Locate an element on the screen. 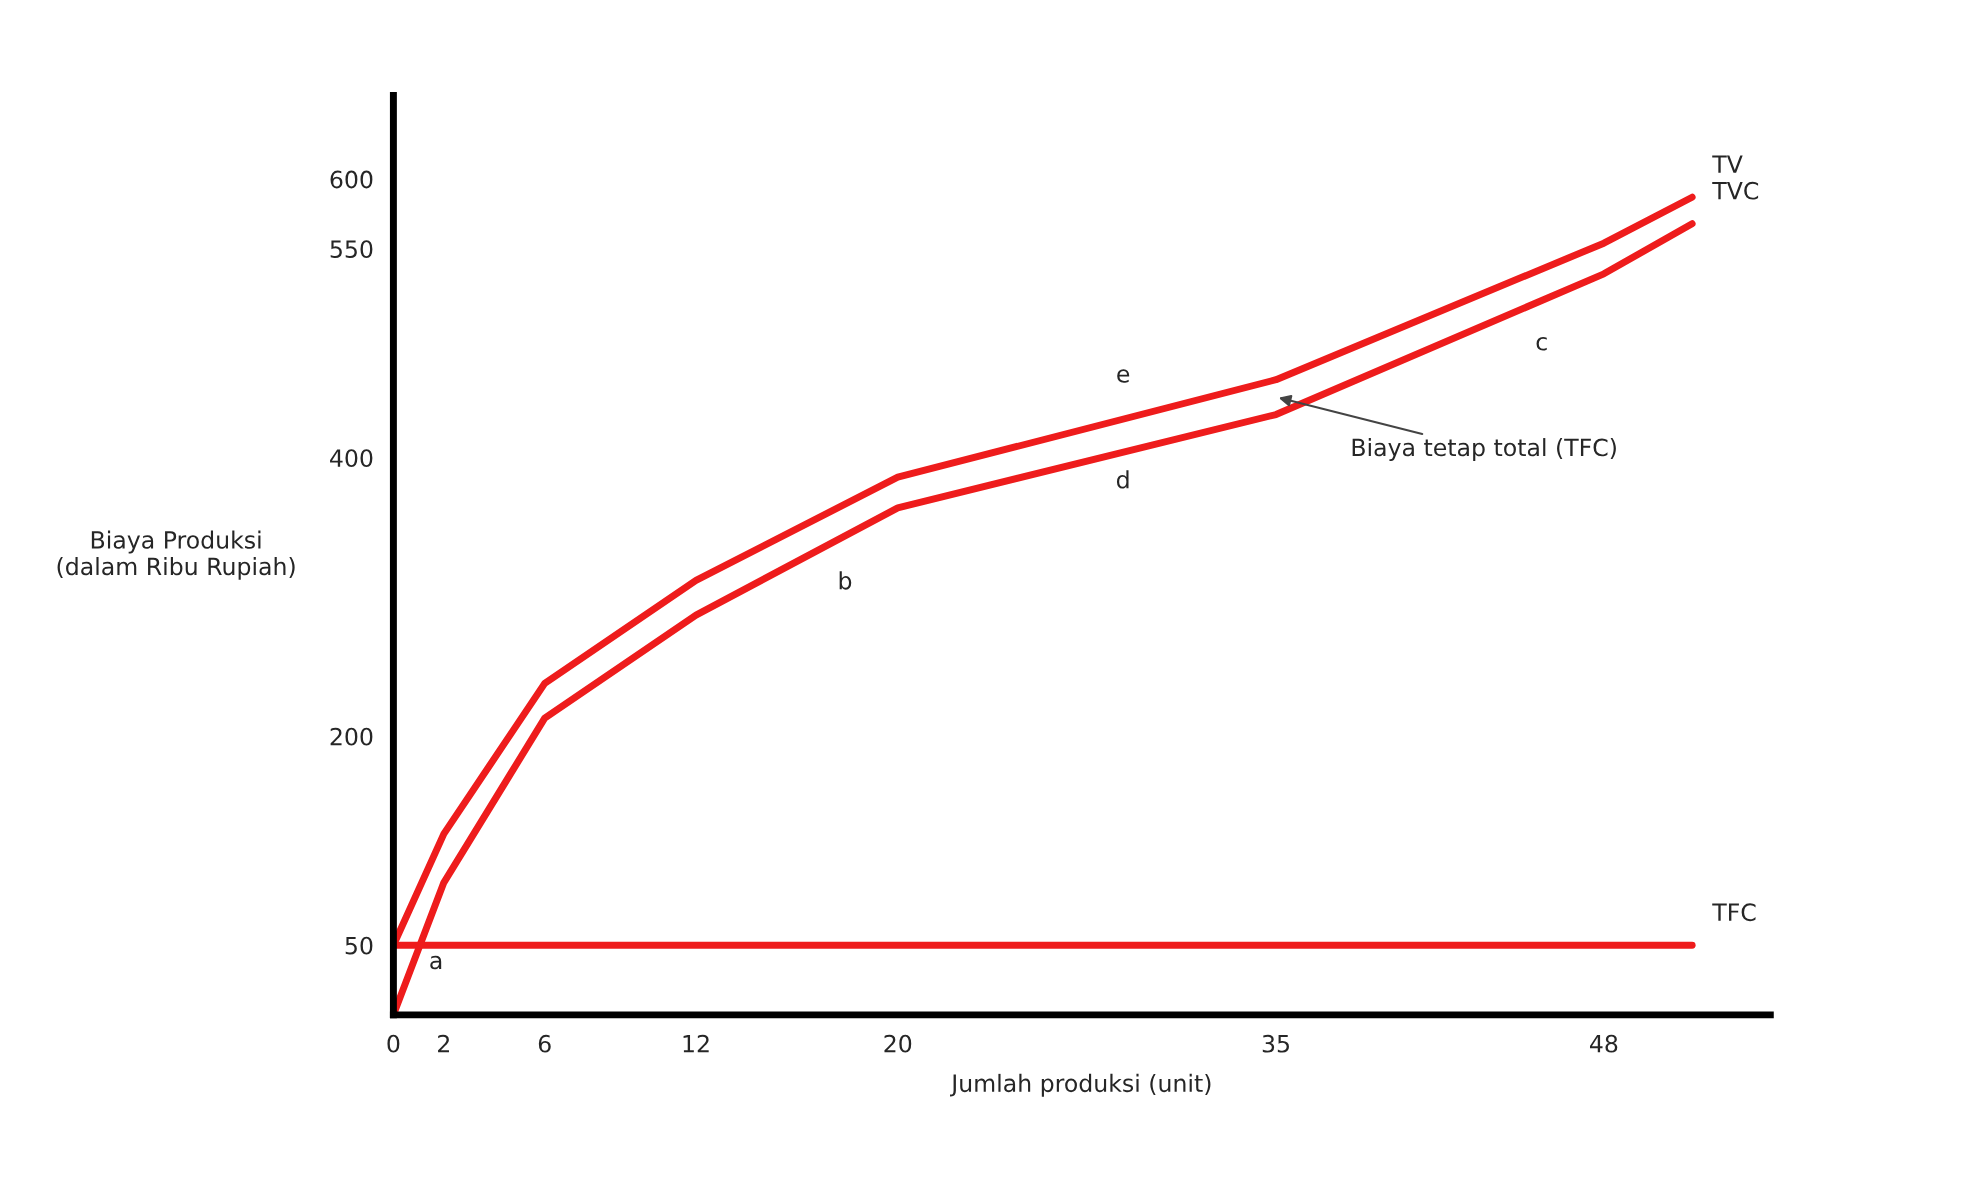  y-tick-label: 550 is located at coordinates (351, 249).